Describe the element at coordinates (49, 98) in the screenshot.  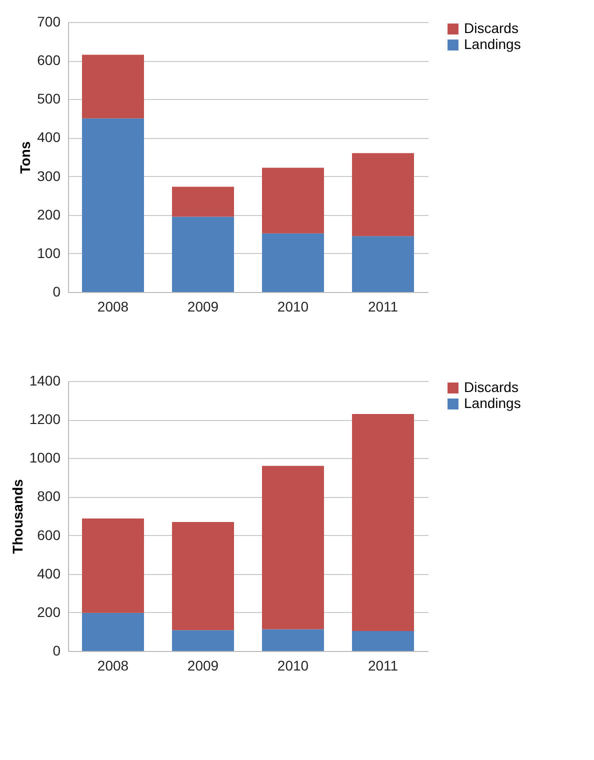
I see `y-tick-label: 500` at that location.